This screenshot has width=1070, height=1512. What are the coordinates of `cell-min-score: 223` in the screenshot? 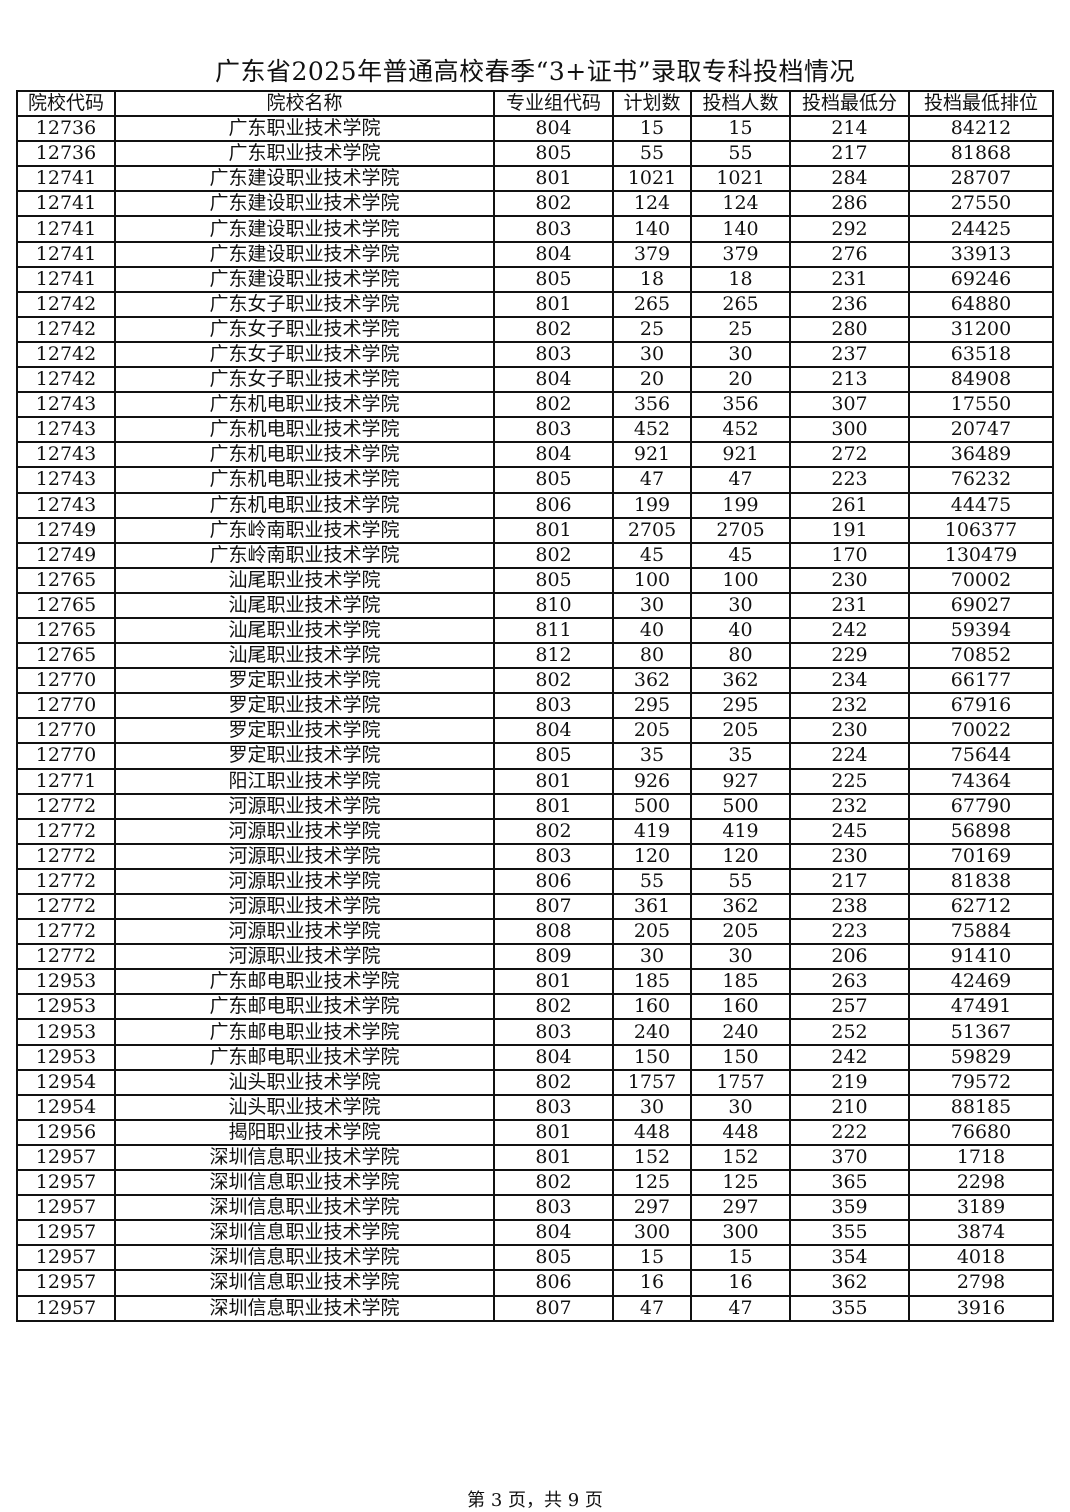 It's located at (849, 480).